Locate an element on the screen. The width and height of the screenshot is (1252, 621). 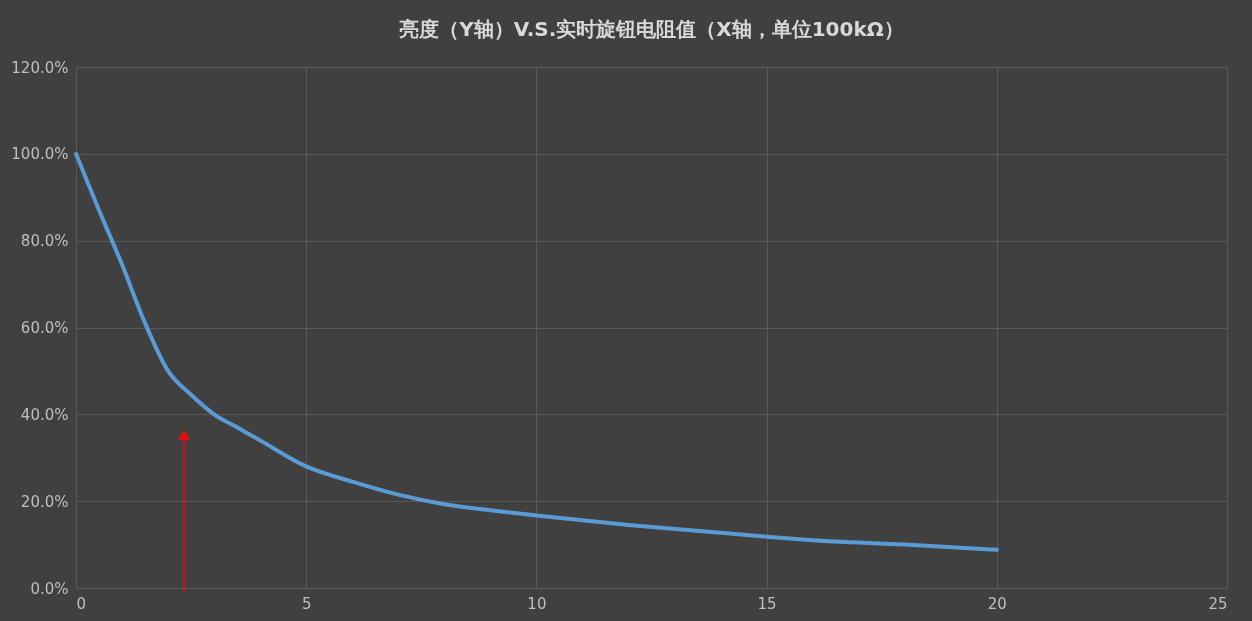
x-tick-label: 5 is located at coordinates (306, 603).